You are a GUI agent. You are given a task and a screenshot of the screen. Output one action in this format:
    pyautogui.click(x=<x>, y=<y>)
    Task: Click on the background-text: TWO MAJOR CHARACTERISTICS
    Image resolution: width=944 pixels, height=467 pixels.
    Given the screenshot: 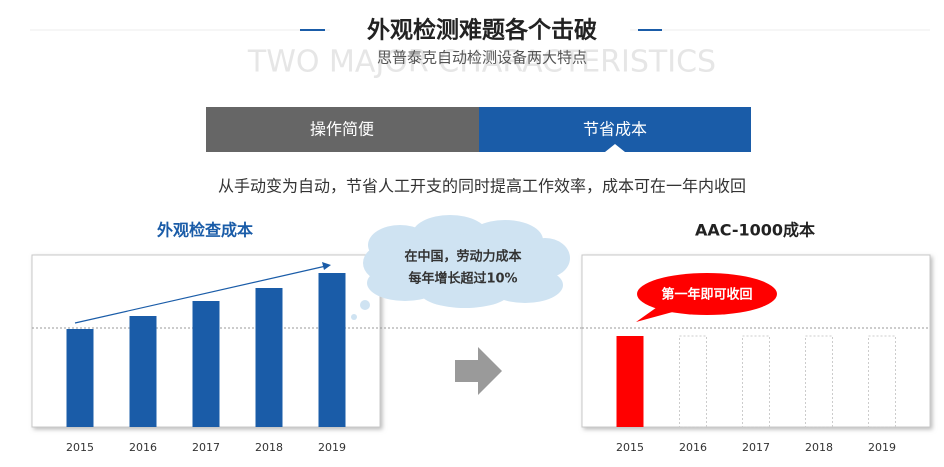 What is the action you would take?
    pyautogui.click(x=481, y=62)
    